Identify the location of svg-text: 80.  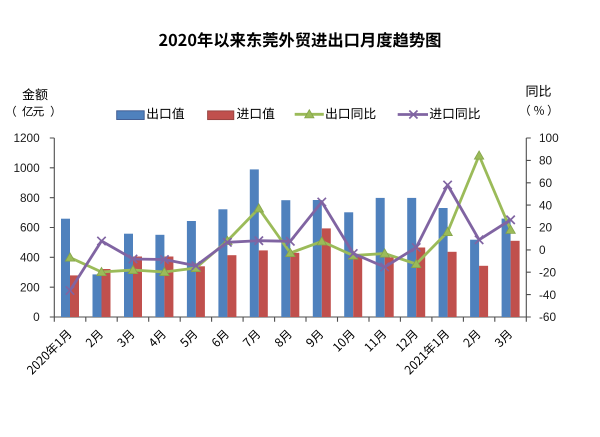
(546, 161).